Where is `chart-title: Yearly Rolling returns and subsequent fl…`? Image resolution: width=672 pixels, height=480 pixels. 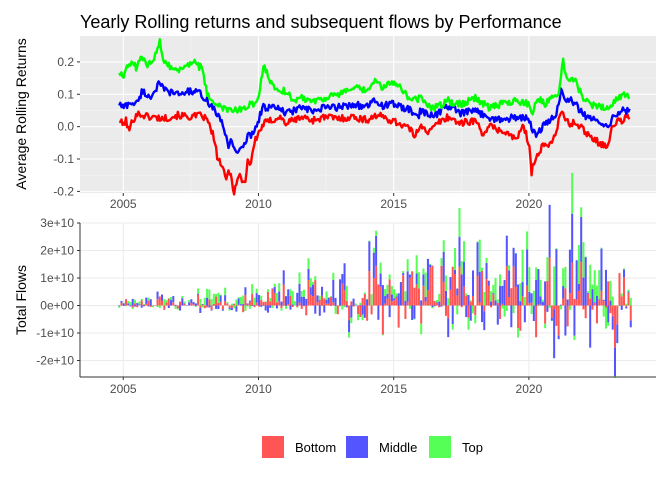 chart-title: Yearly Rolling returns and subsequent fl… is located at coordinates (321, 22).